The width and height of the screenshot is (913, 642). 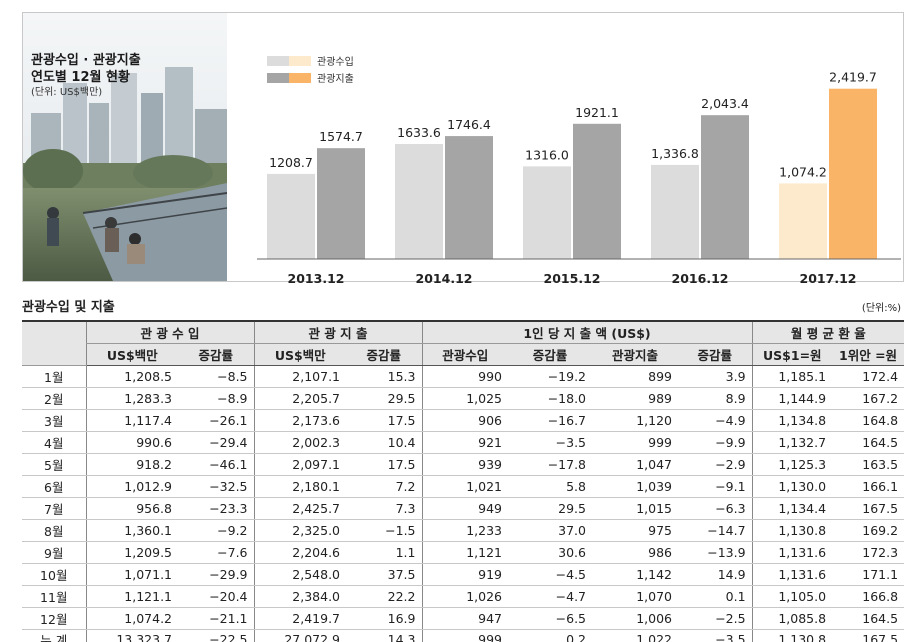 I want to click on table-cell: 1,070, so click(x=635, y=596).